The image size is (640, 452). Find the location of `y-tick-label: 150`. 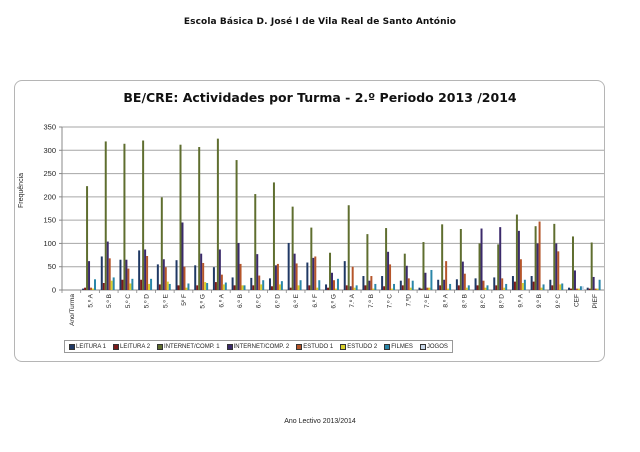

y-tick-label: 150 is located at coordinates (49, 220).